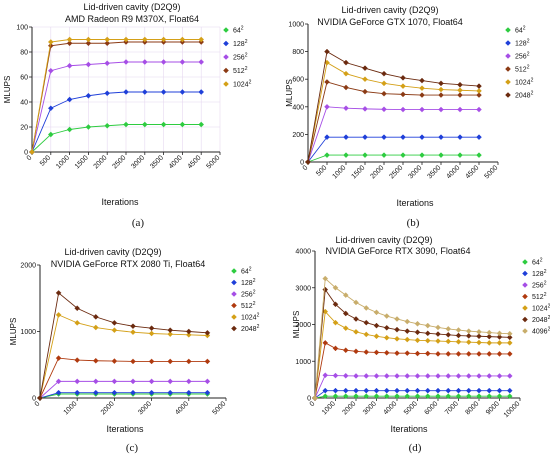 This screenshot has height=467, width=550. I want to click on x-tick-label: 2000, so click(349, 408).